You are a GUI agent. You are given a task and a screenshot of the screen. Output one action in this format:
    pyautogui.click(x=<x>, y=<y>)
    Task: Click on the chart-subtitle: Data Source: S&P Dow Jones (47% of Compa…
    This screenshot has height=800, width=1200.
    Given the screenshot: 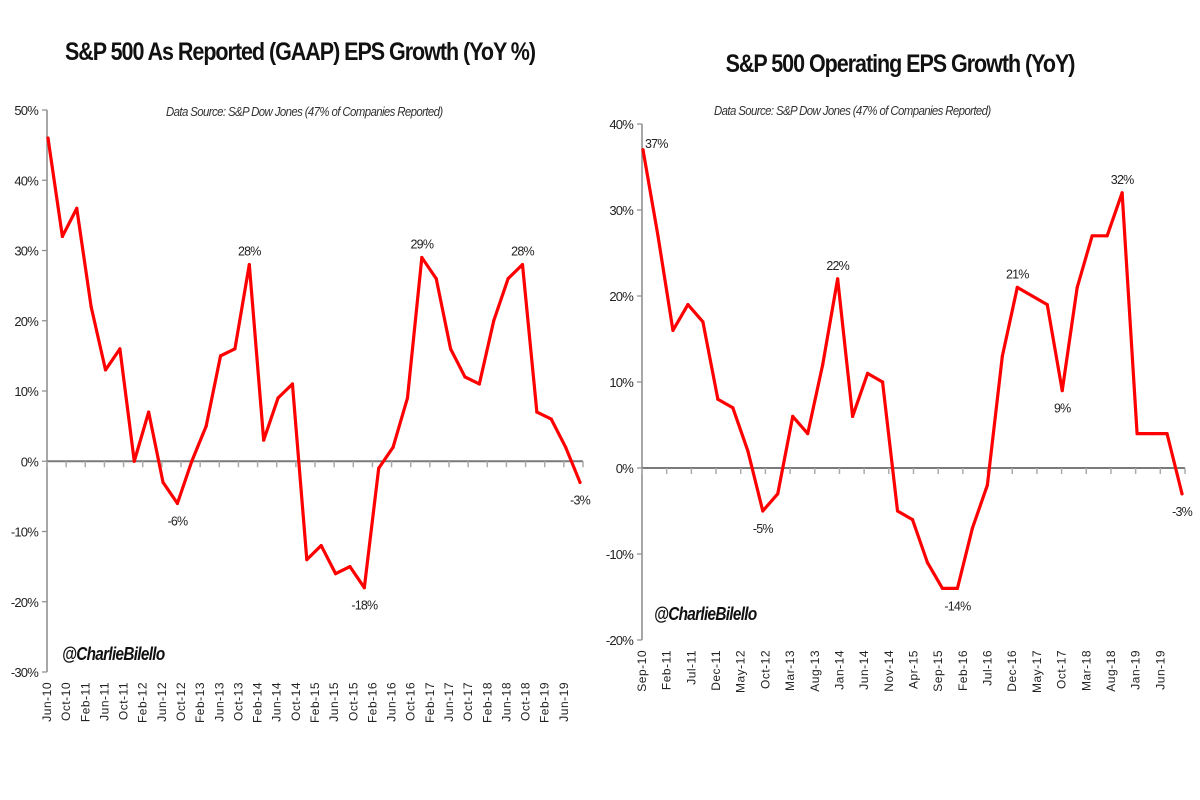 What is the action you would take?
    pyautogui.click(x=304, y=111)
    